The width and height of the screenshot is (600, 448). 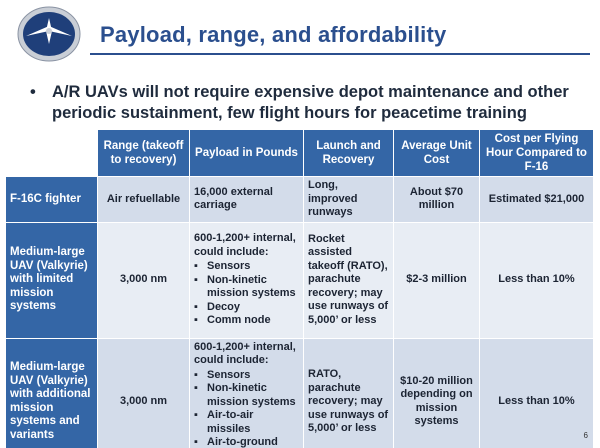 I want to click on title-underline, so click(x=340, y=54).